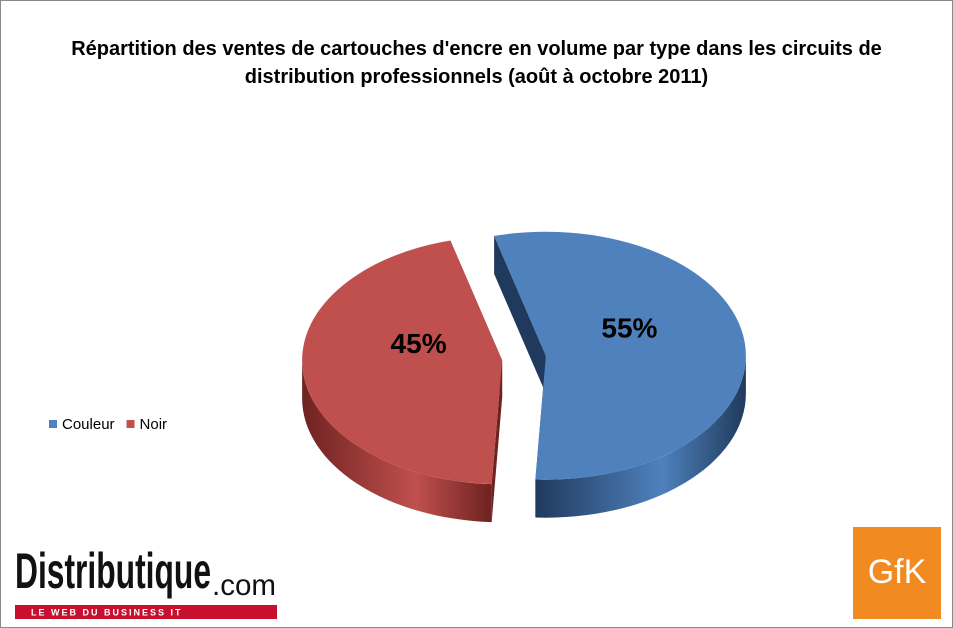 The height and width of the screenshot is (628, 953). Describe the element at coordinates (154, 424) in the screenshot. I see `legend-label: Noir` at that location.